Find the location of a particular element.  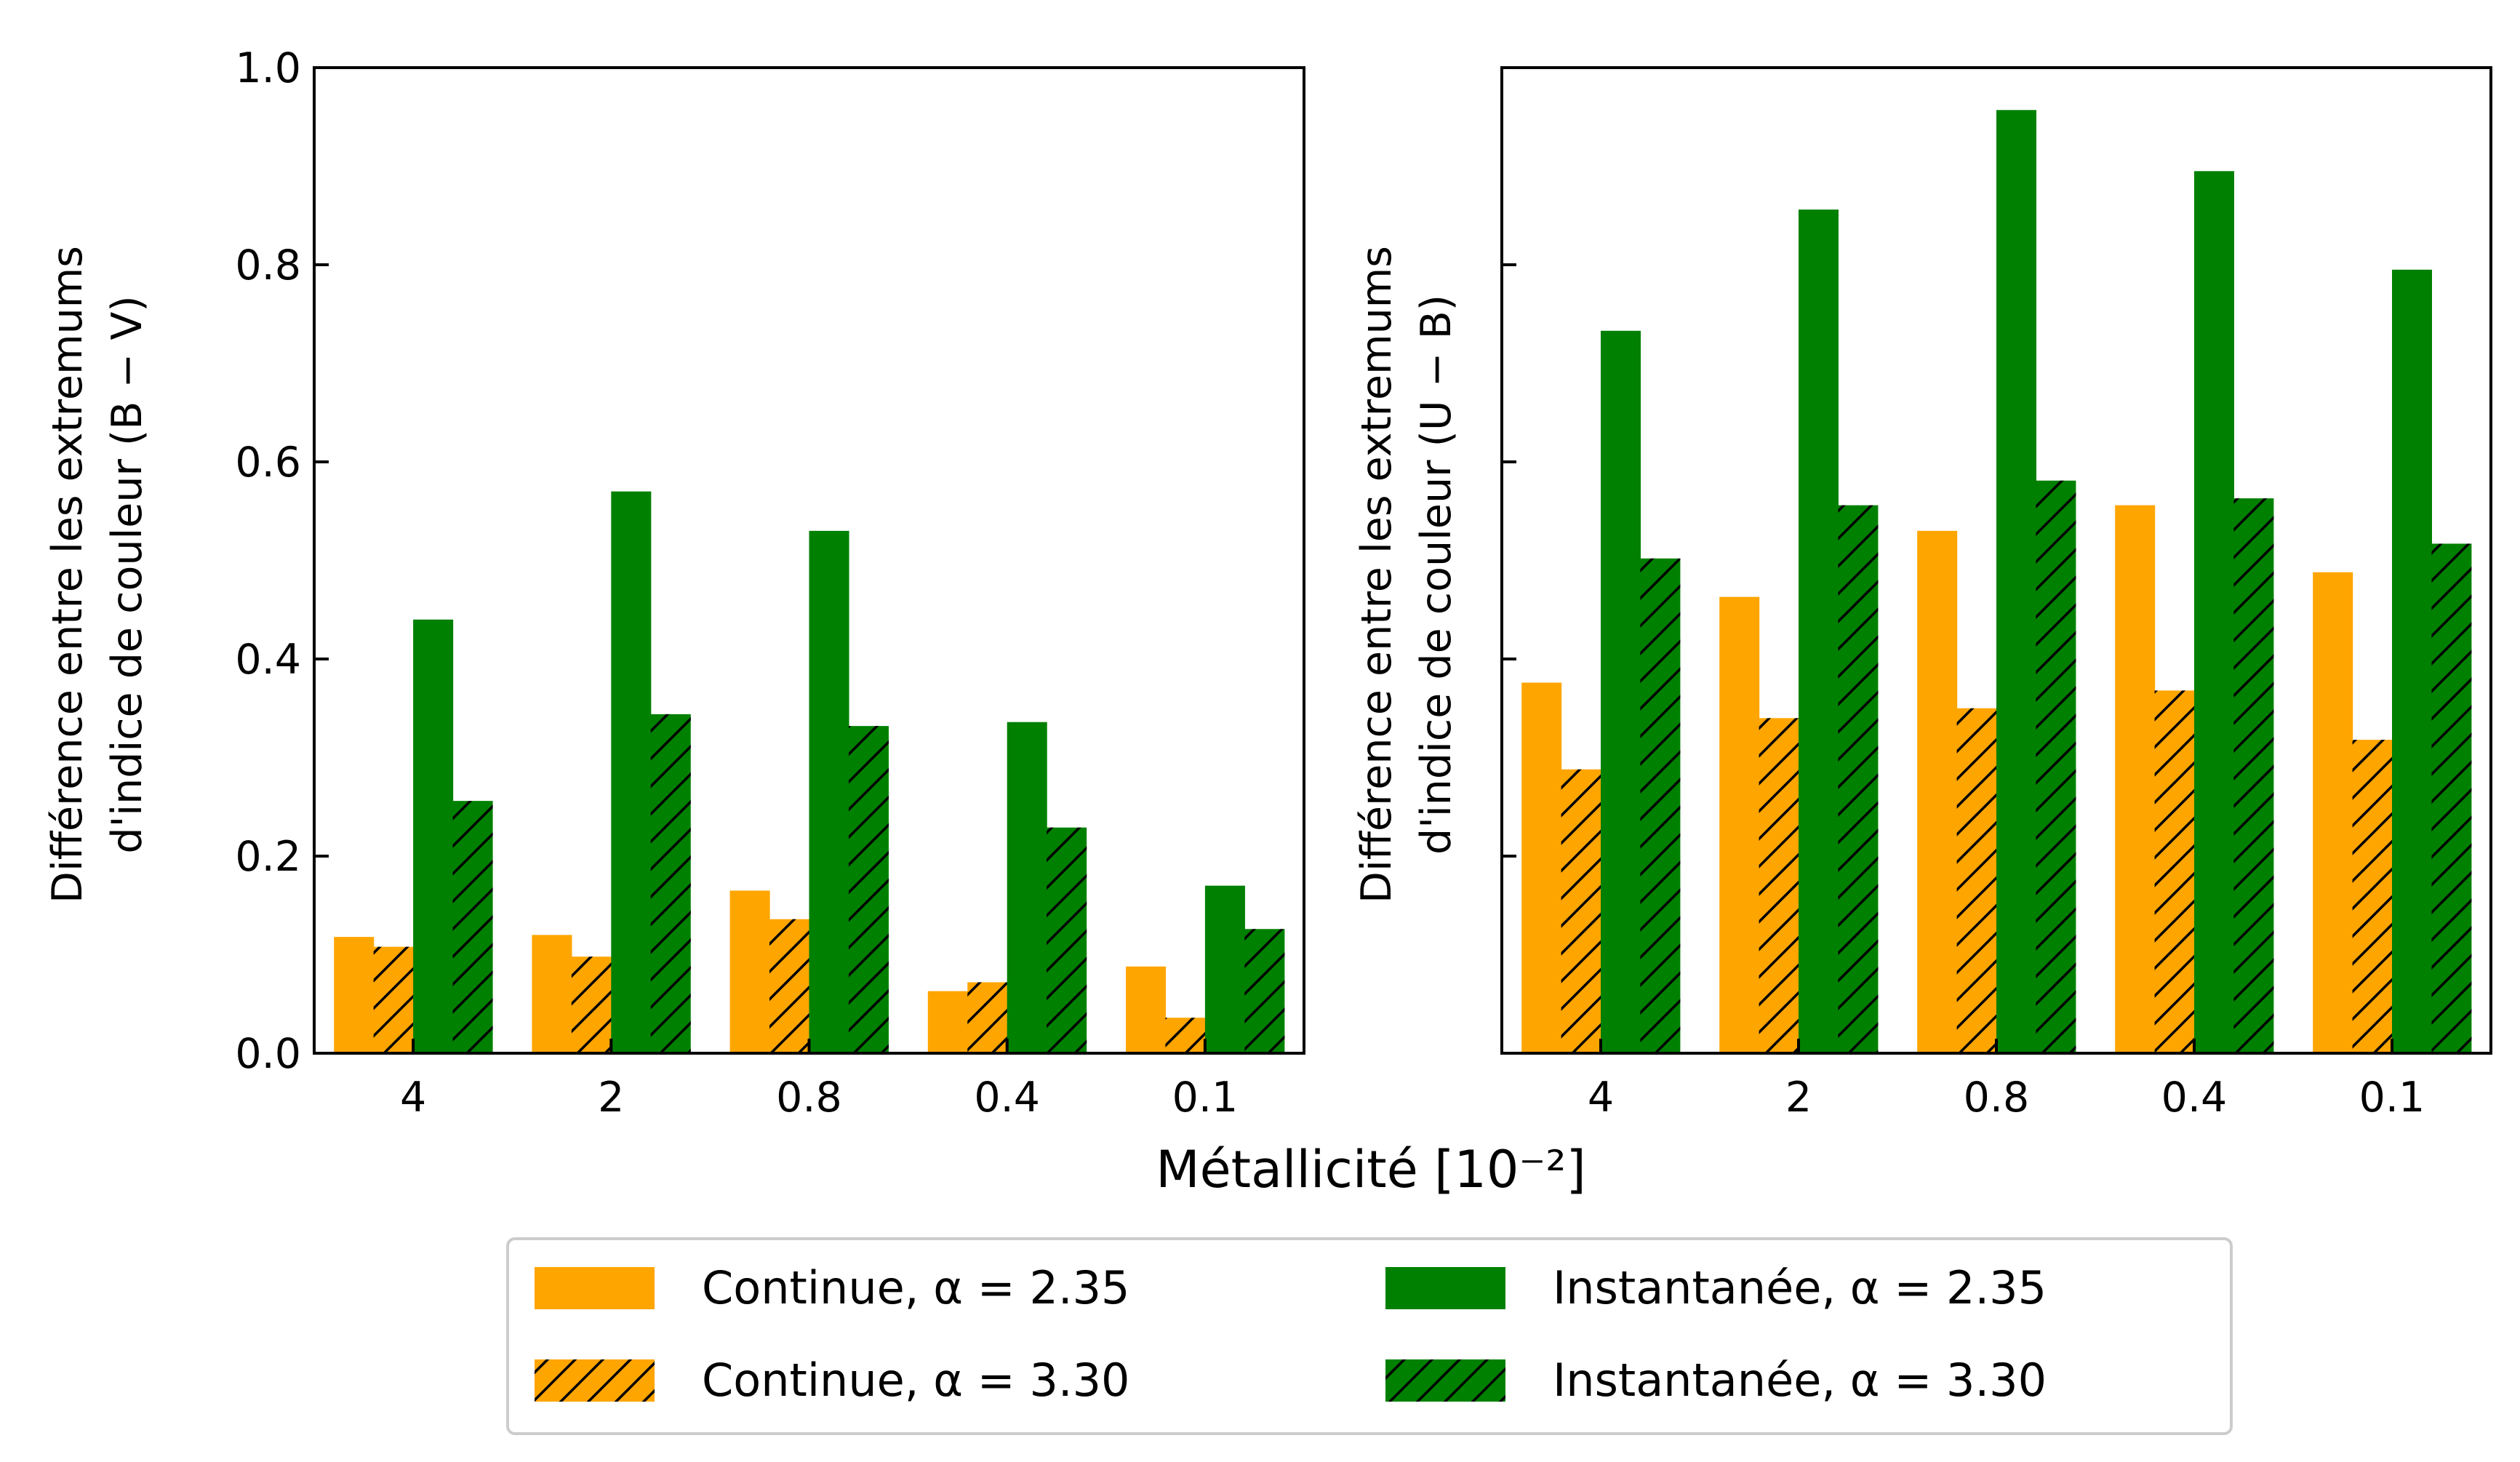

bar-hatch-left-s3-c2 is located at coordinates (868, 890).